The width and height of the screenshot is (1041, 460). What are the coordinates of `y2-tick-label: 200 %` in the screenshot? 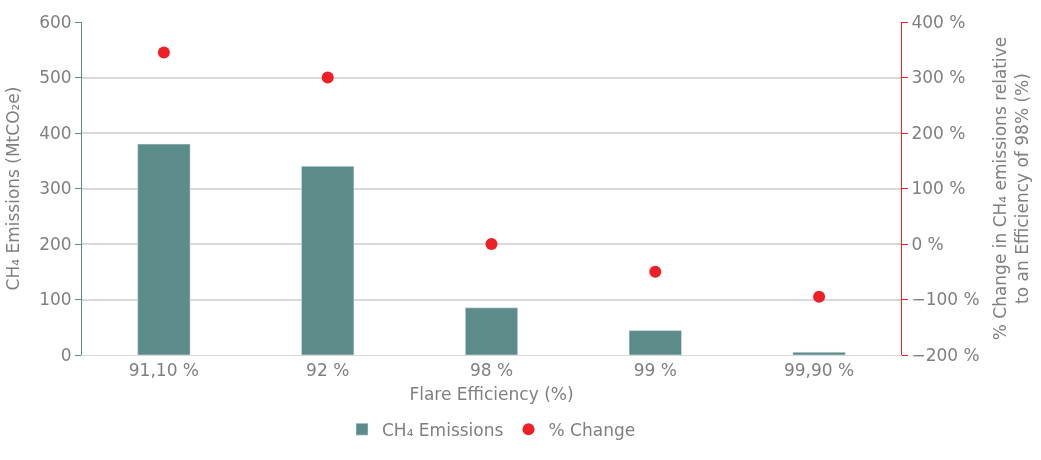 It's located at (938, 132).